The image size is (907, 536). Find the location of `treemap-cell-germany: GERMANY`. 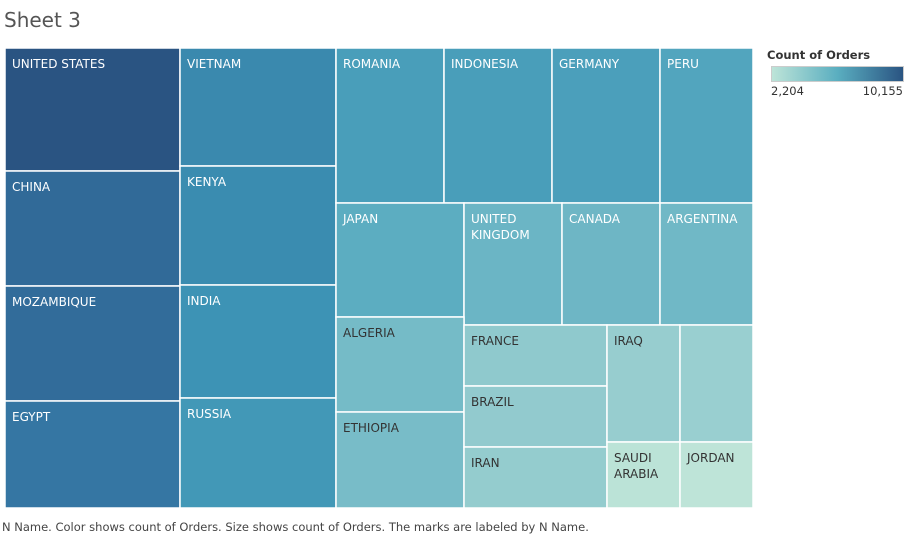

treemap-cell-germany: GERMANY is located at coordinates (606, 126).